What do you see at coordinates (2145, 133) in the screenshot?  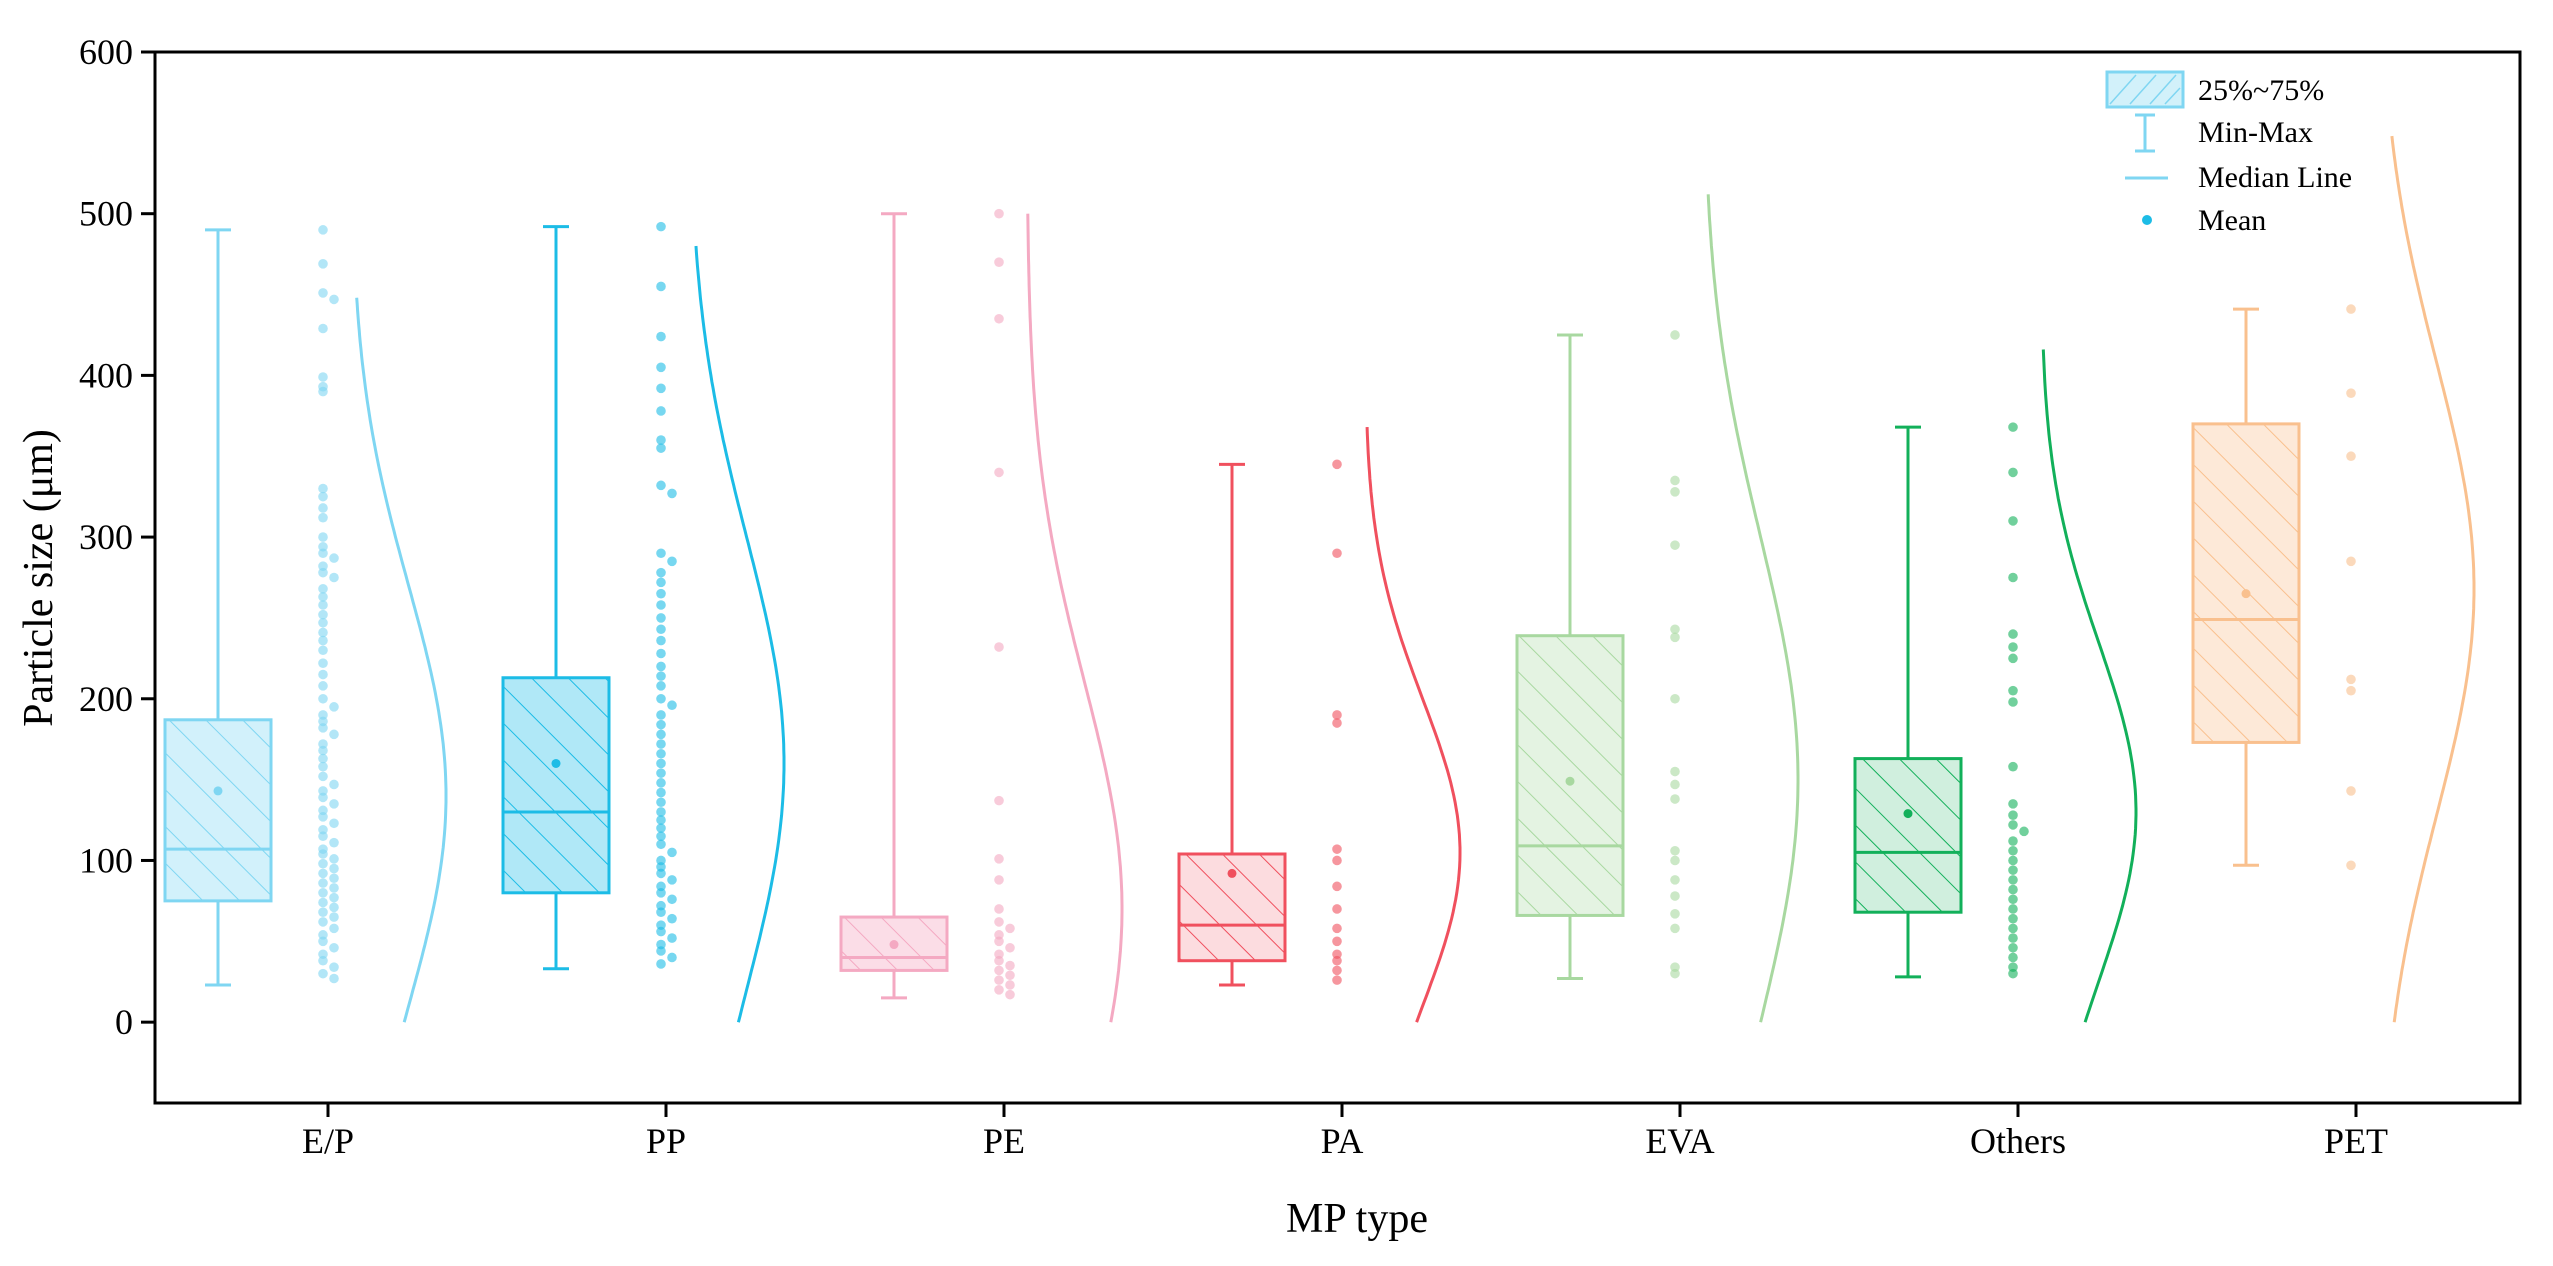 I see `legend-whisker-symbol` at bounding box center [2145, 133].